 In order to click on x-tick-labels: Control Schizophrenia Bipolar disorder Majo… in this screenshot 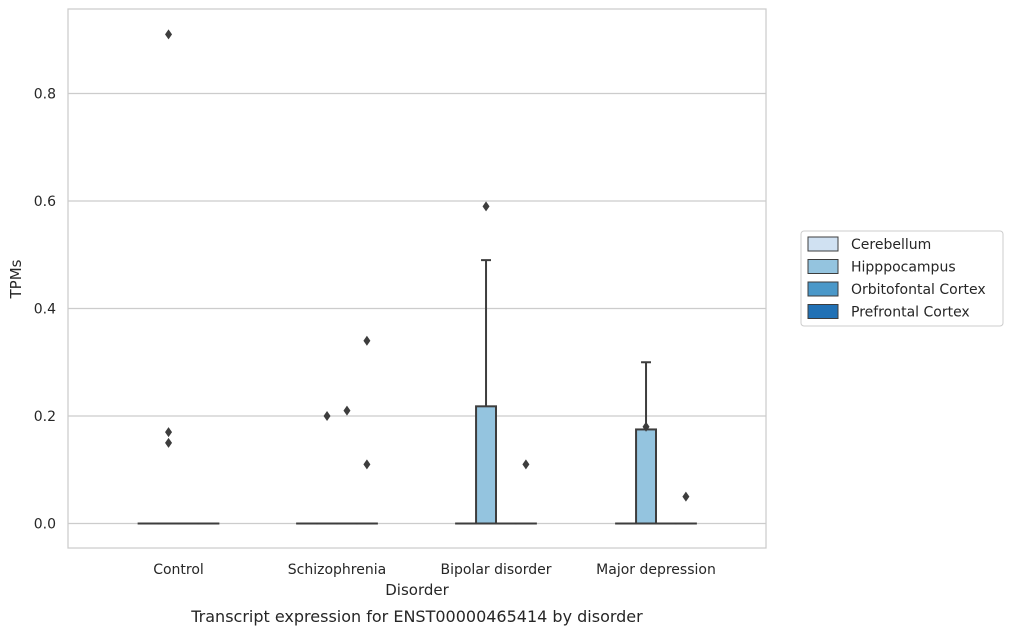, I will do `click(434, 570)`.